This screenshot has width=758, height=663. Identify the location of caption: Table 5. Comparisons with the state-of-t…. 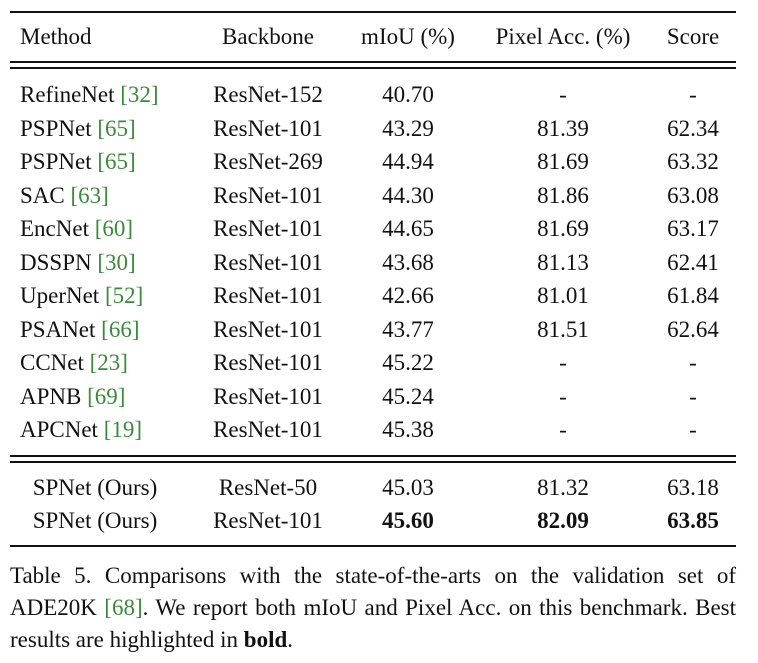
(373, 608).